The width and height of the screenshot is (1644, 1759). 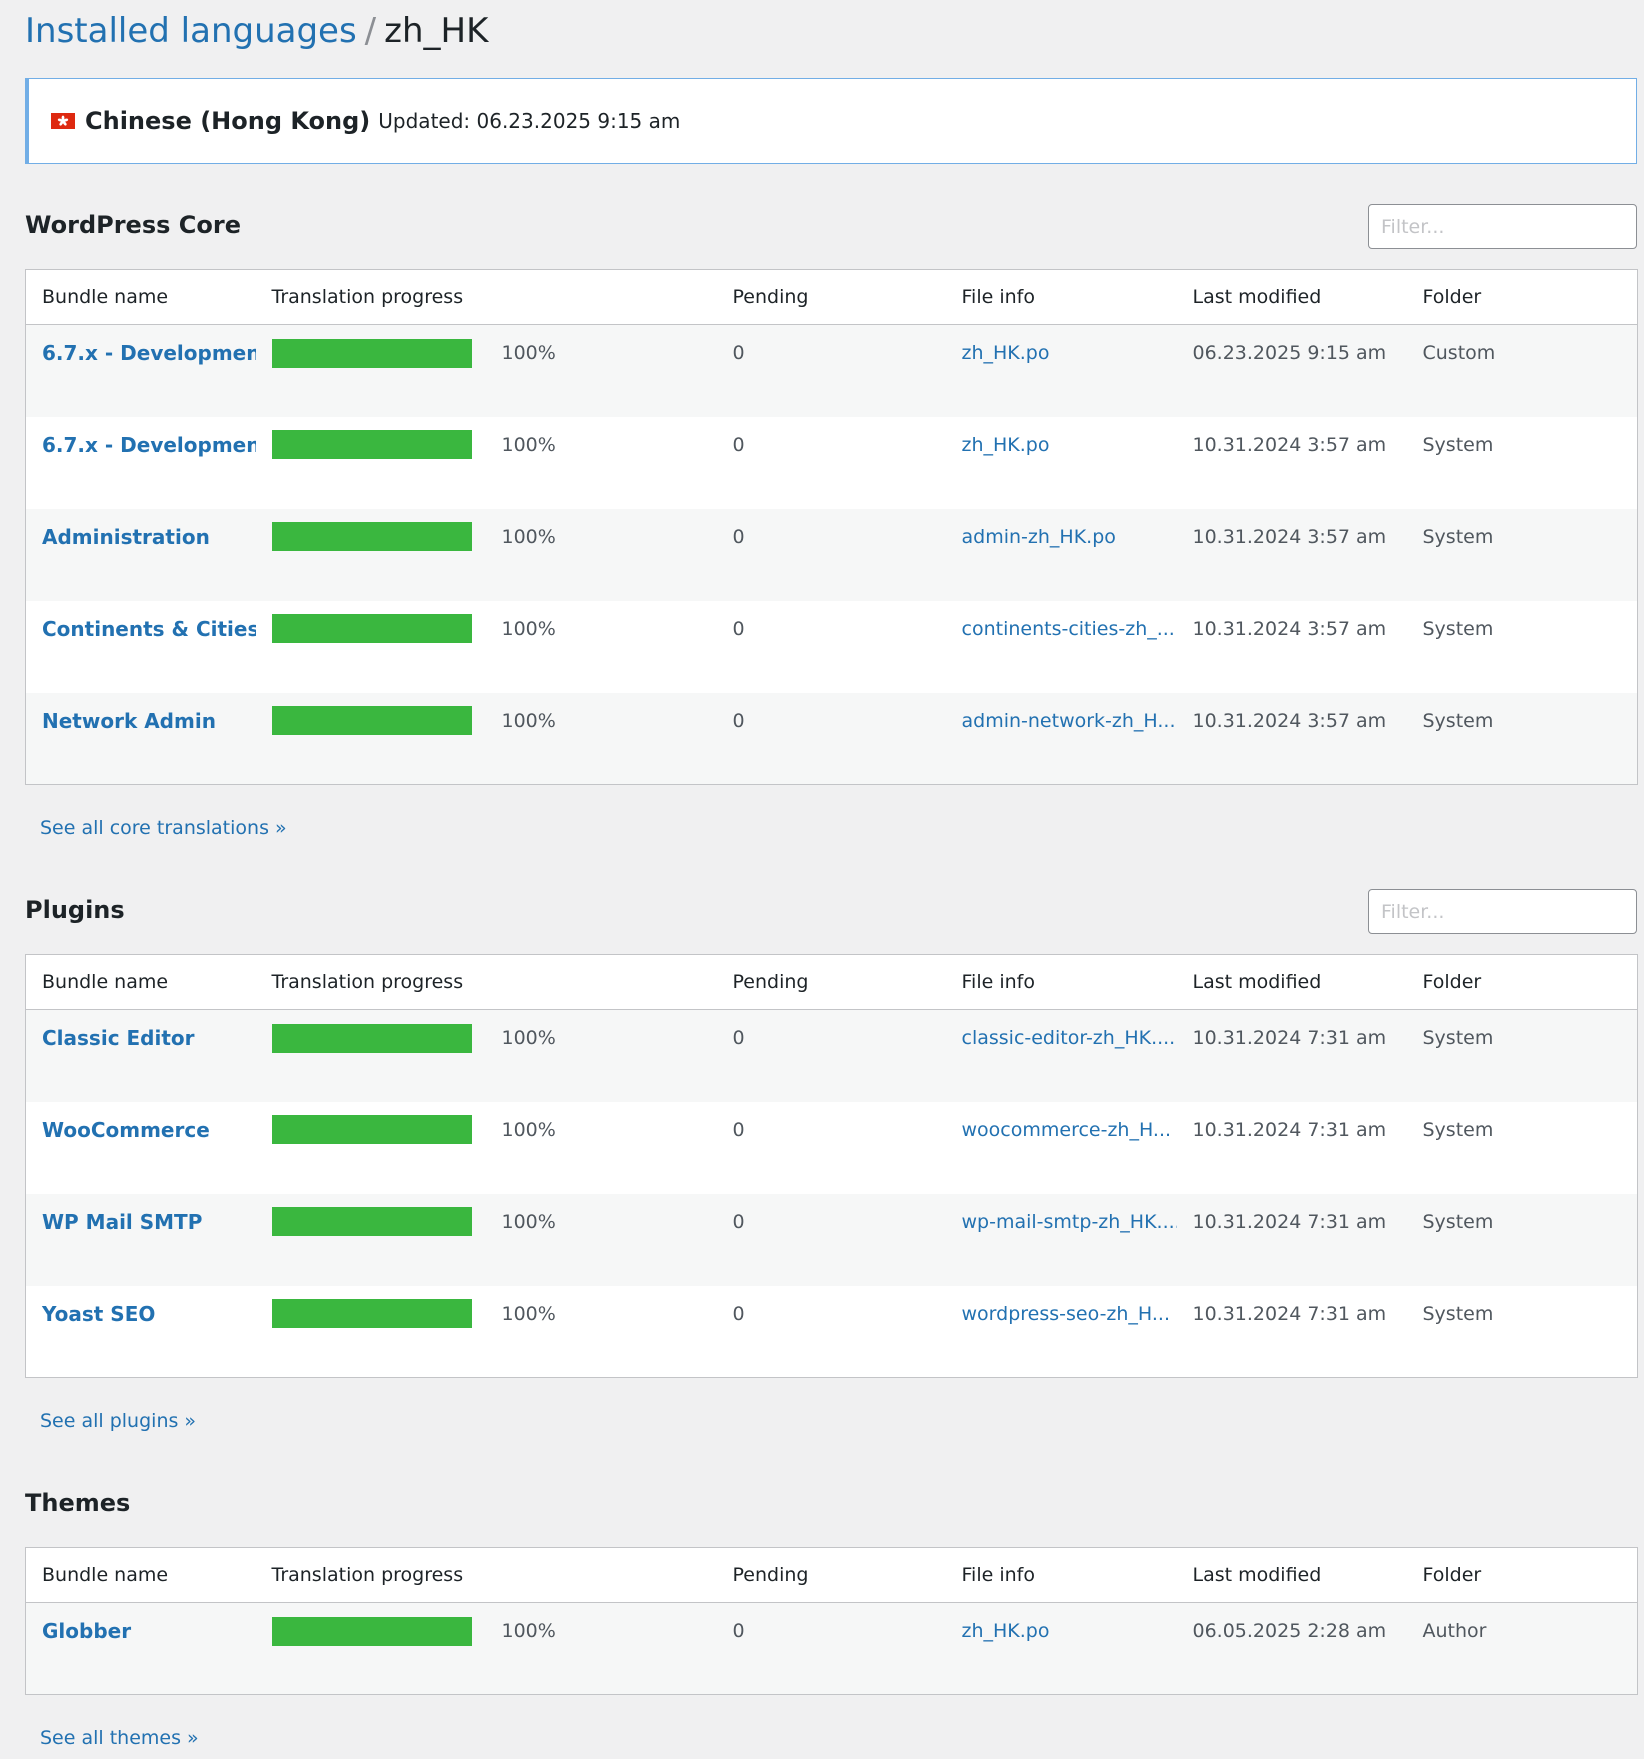 What do you see at coordinates (119, 1738) in the screenshot?
I see `see-all-link: See all themes »` at bounding box center [119, 1738].